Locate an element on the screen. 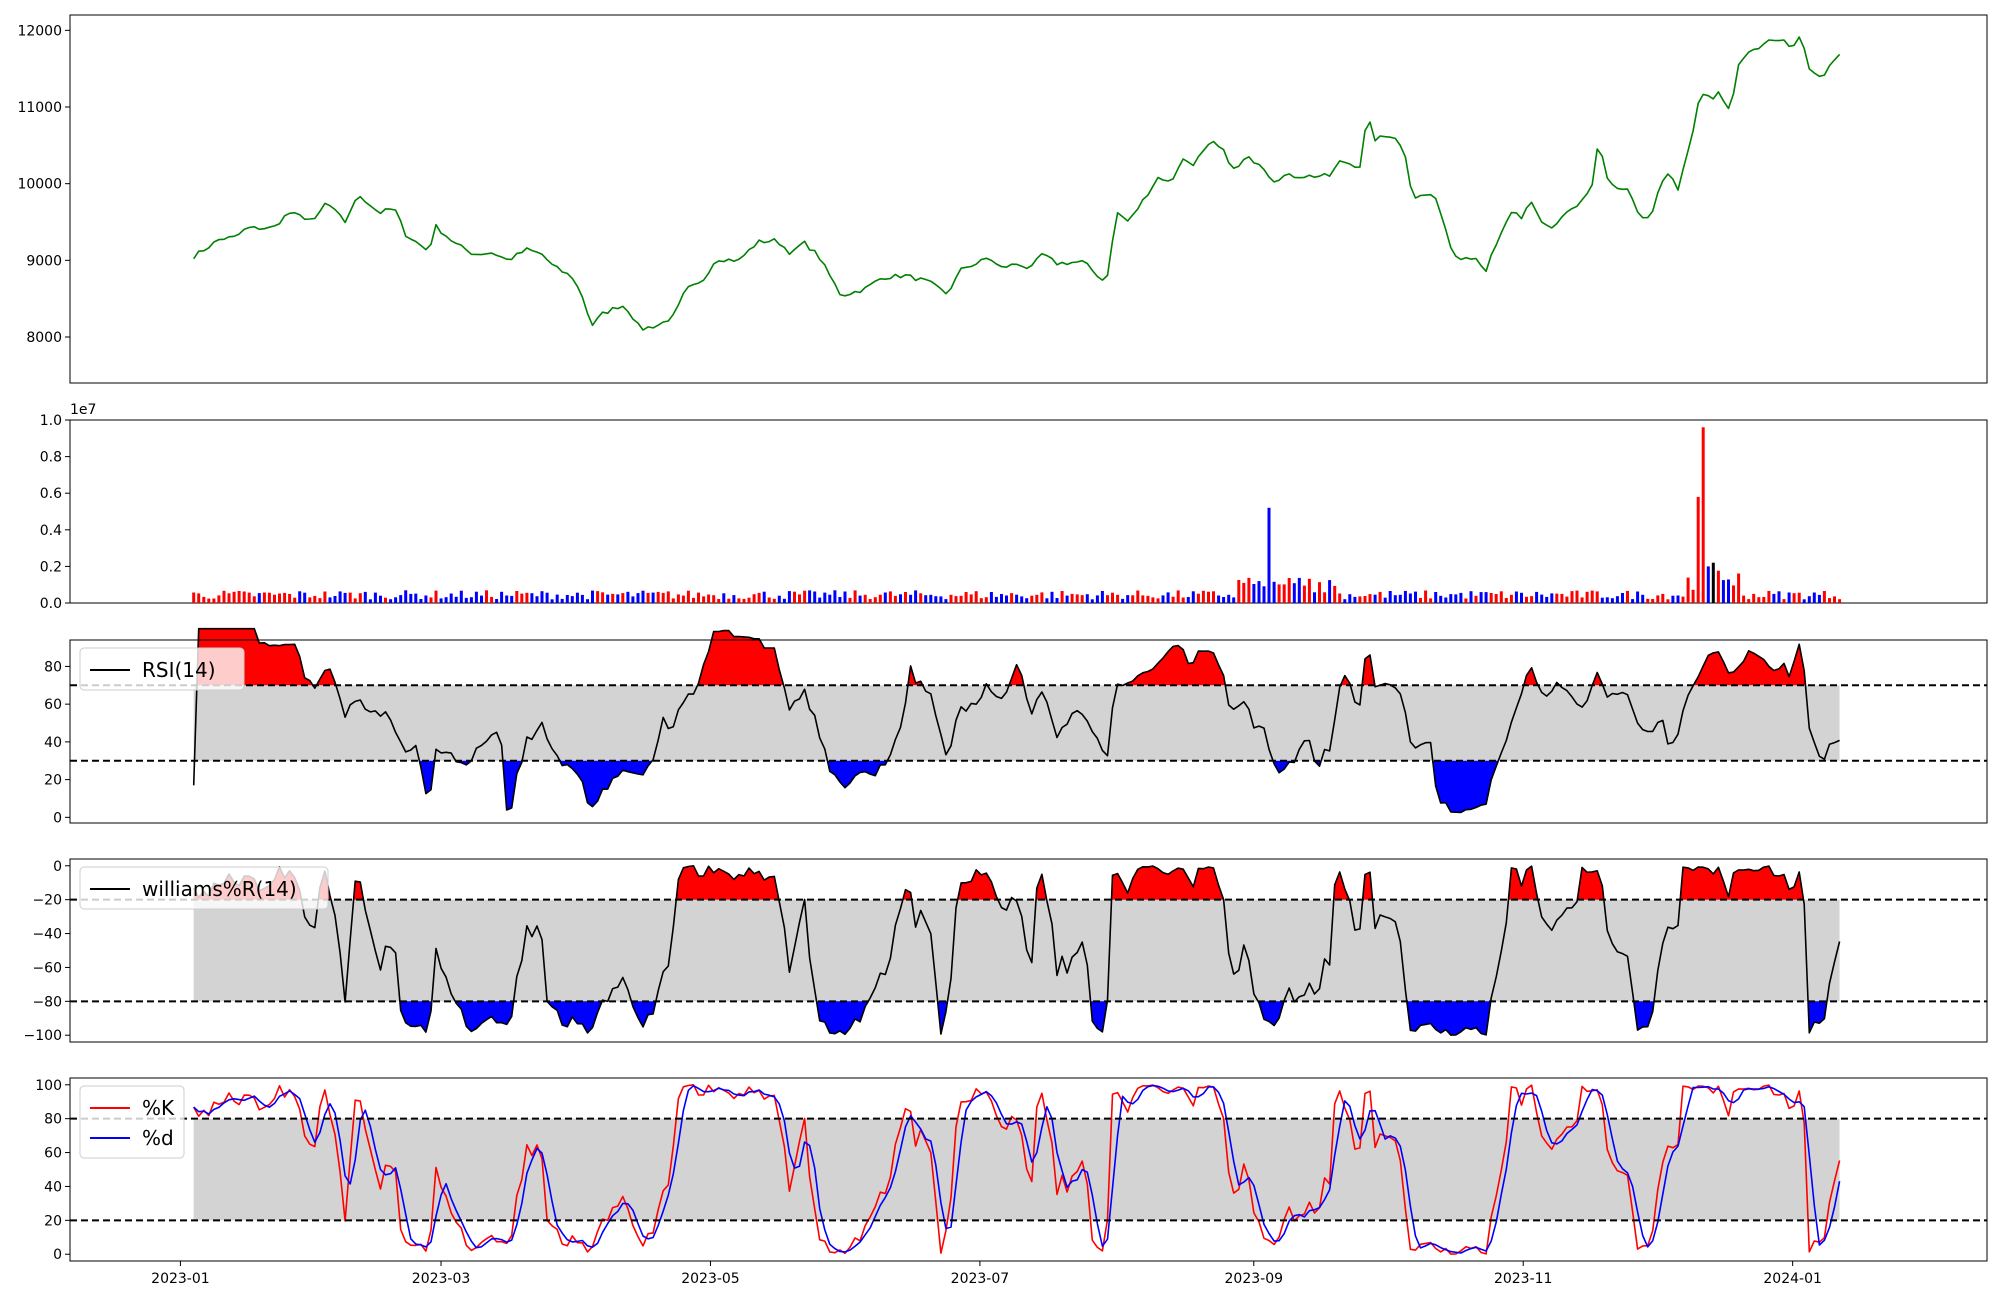  rsi-overbought-fill is located at coordinates (1016, 675).